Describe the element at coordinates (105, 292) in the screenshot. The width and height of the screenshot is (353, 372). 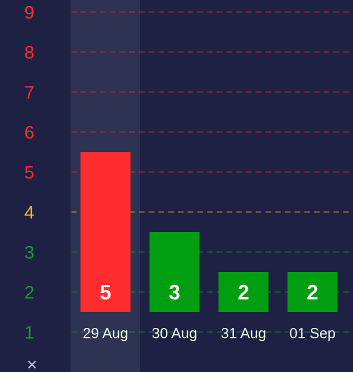
I see `data-label: 5` at that location.